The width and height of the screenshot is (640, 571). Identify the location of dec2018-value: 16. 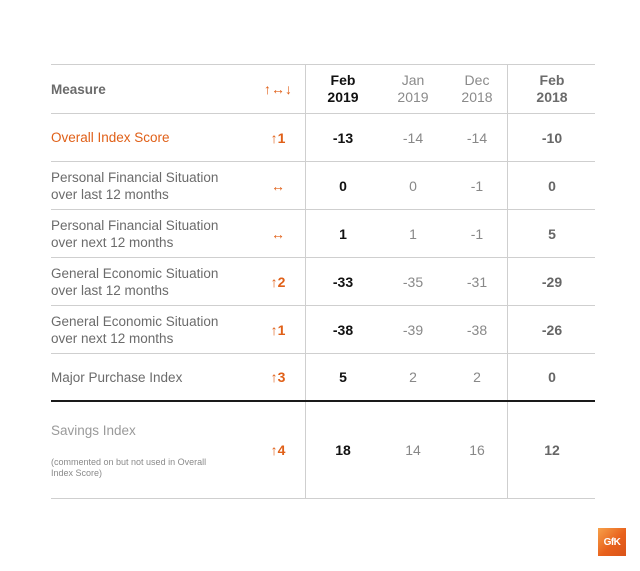
(477, 450).